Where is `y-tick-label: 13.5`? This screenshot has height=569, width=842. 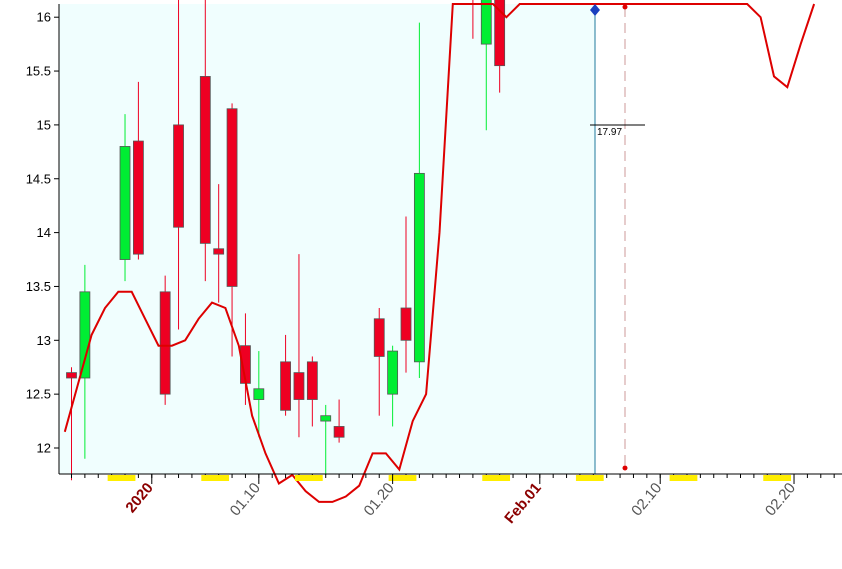 y-tick-label: 13.5 is located at coordinates (38, 286).